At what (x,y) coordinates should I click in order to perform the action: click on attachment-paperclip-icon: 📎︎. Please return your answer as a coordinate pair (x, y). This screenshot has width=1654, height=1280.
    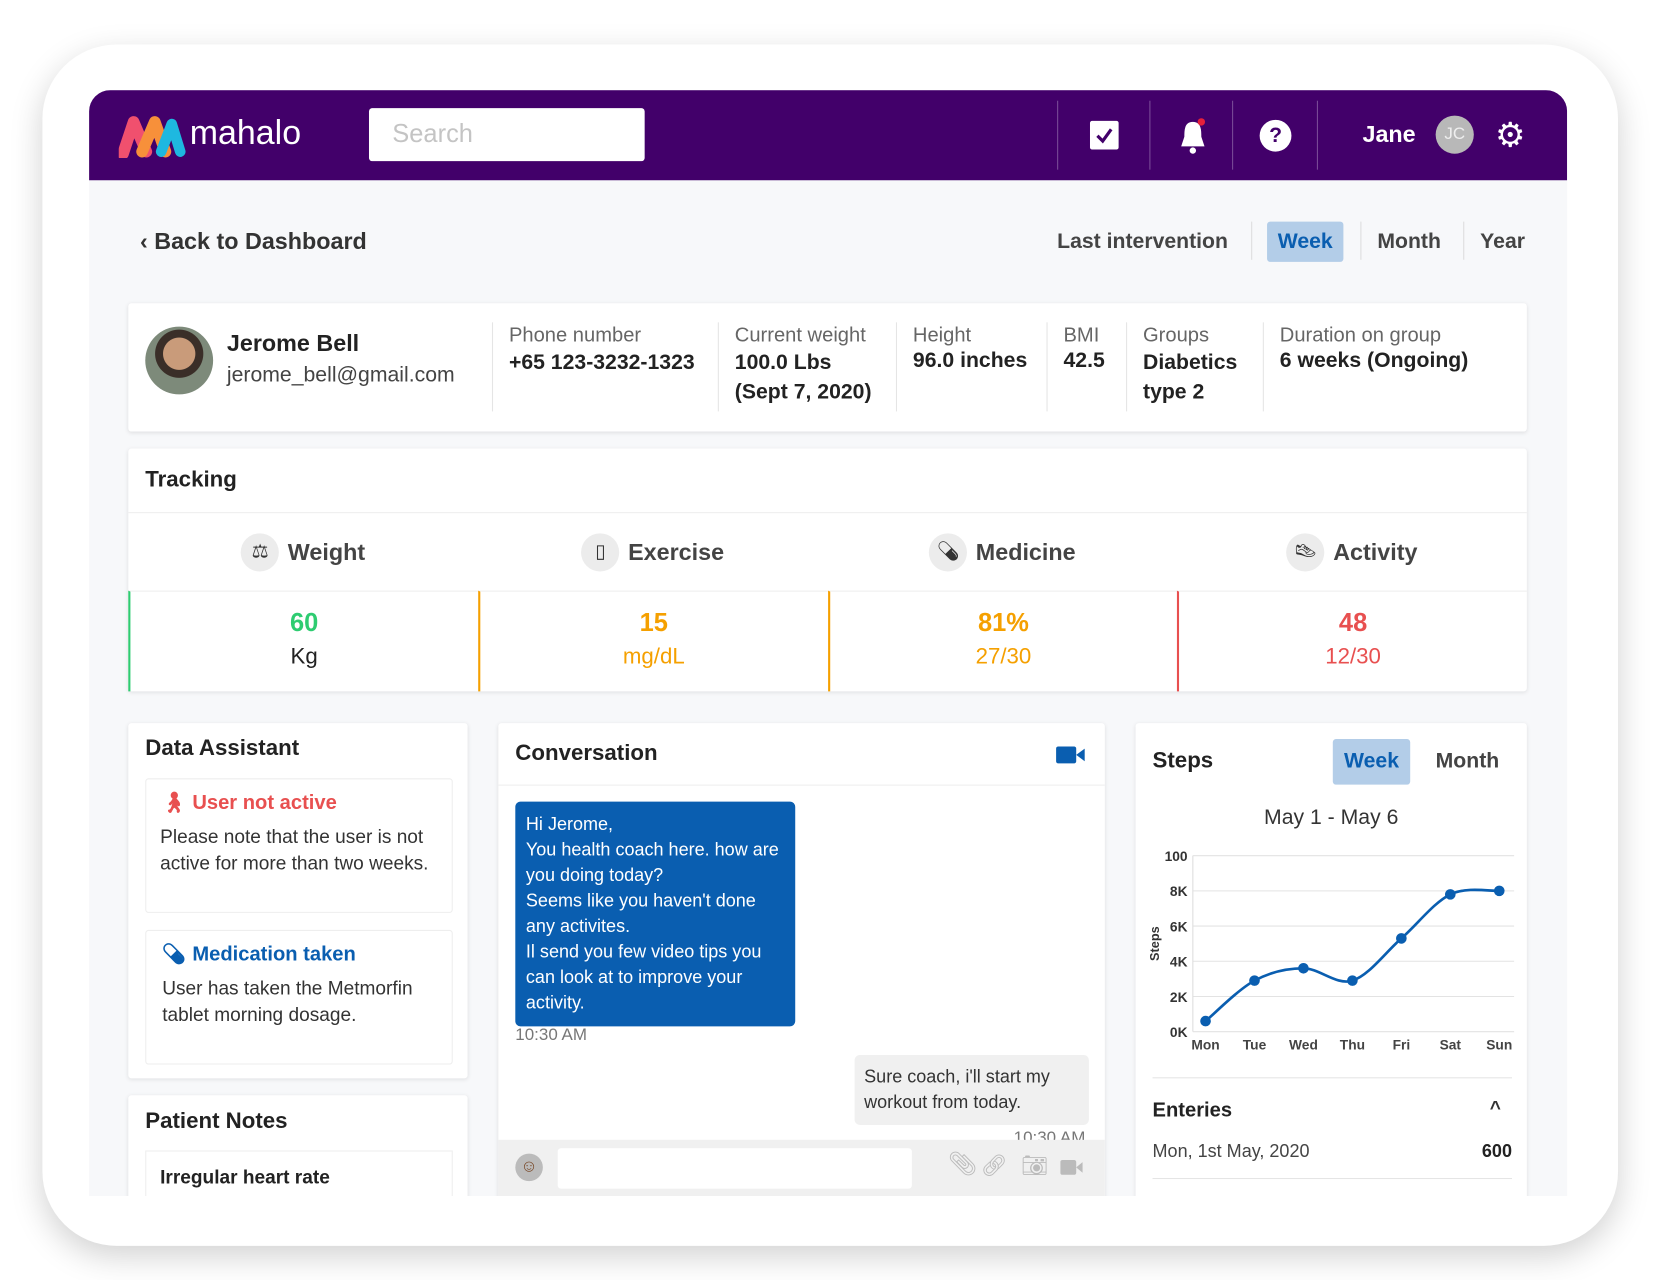
    Looking at the image, I should click on (962, 1163).